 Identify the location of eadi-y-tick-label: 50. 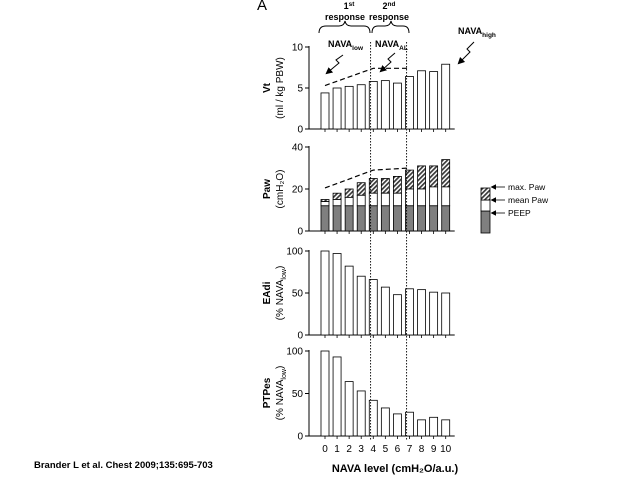
(298, 294).